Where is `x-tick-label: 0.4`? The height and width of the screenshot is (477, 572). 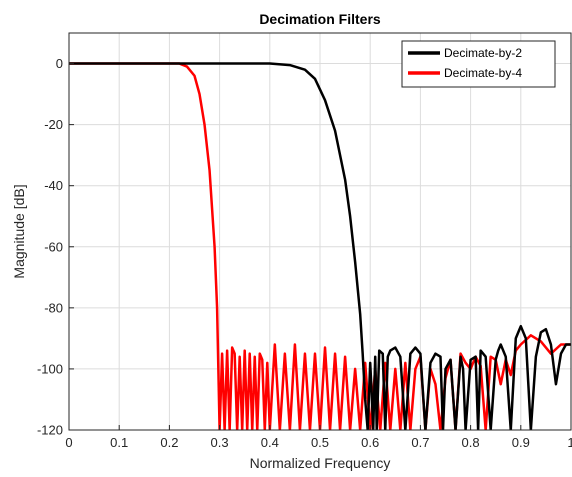 x-tick-label: 0.4 is located at coordinates (270, 442).